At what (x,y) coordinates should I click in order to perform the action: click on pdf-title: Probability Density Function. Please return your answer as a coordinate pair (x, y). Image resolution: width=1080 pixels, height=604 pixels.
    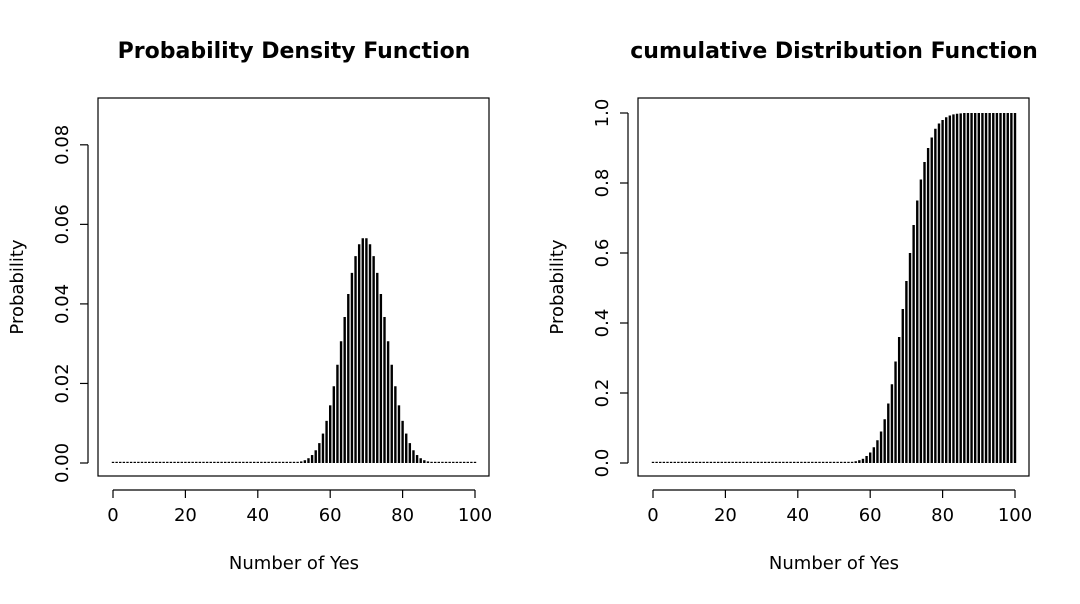
    Looking at the image, I should click on (294, 51).